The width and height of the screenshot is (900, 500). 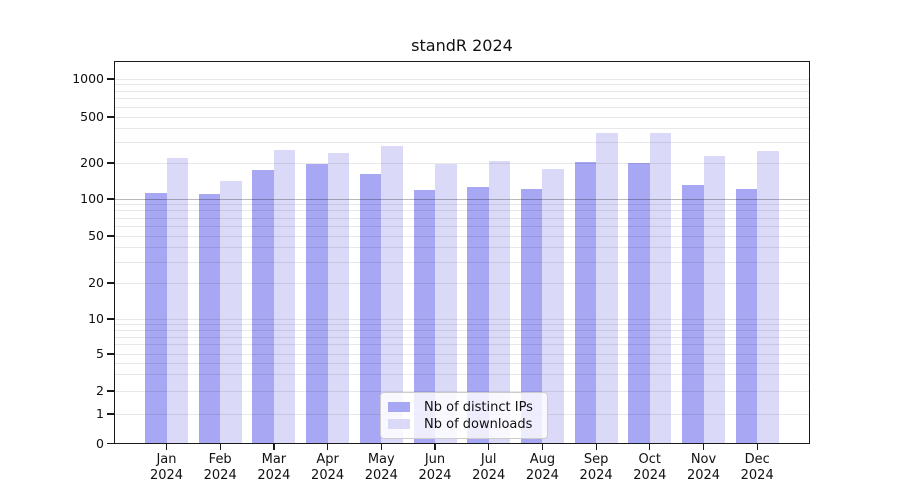 What do you see at coordinates (596, 446) in the screenshot?
I see `x-tick-sep` at bounding box center [596, 446].